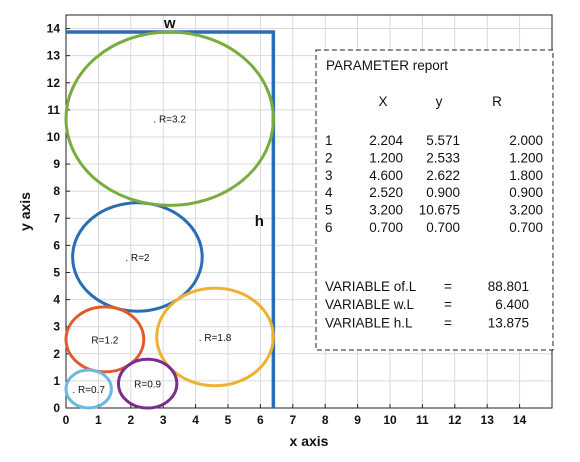  Describe the element at coordinates (443, 157) in the screenshot. I see `report-row-y: 2.533` at that location.